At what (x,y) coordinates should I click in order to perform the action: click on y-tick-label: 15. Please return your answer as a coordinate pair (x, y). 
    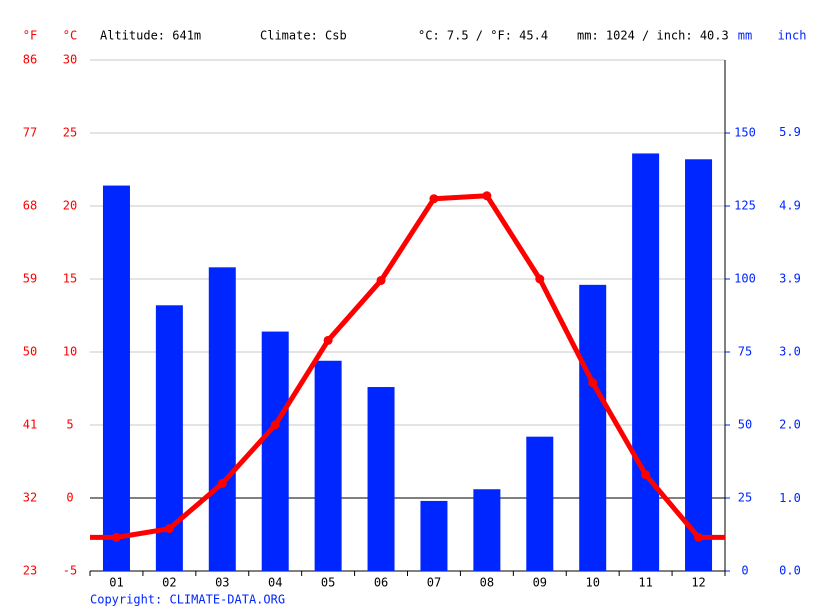
    Looking at the image, I should click on (70, 279).